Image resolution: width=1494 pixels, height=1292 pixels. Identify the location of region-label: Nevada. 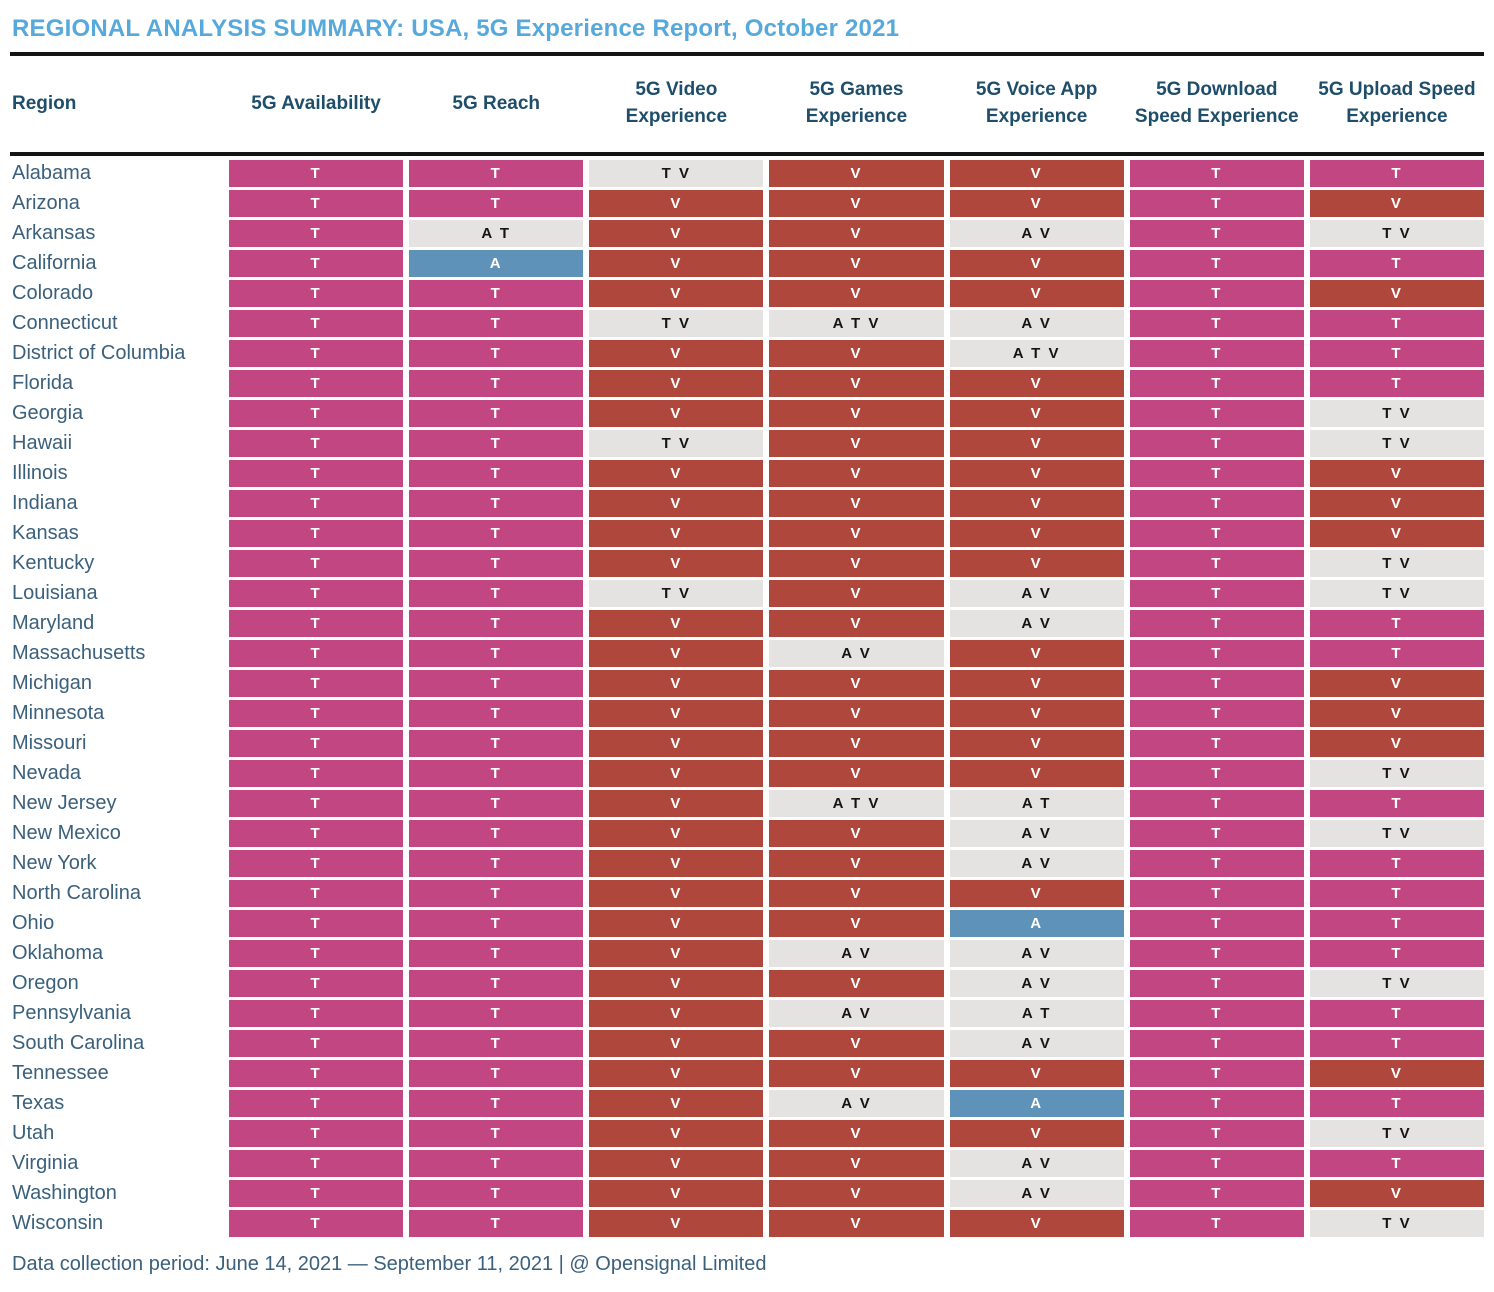
(46, 773).